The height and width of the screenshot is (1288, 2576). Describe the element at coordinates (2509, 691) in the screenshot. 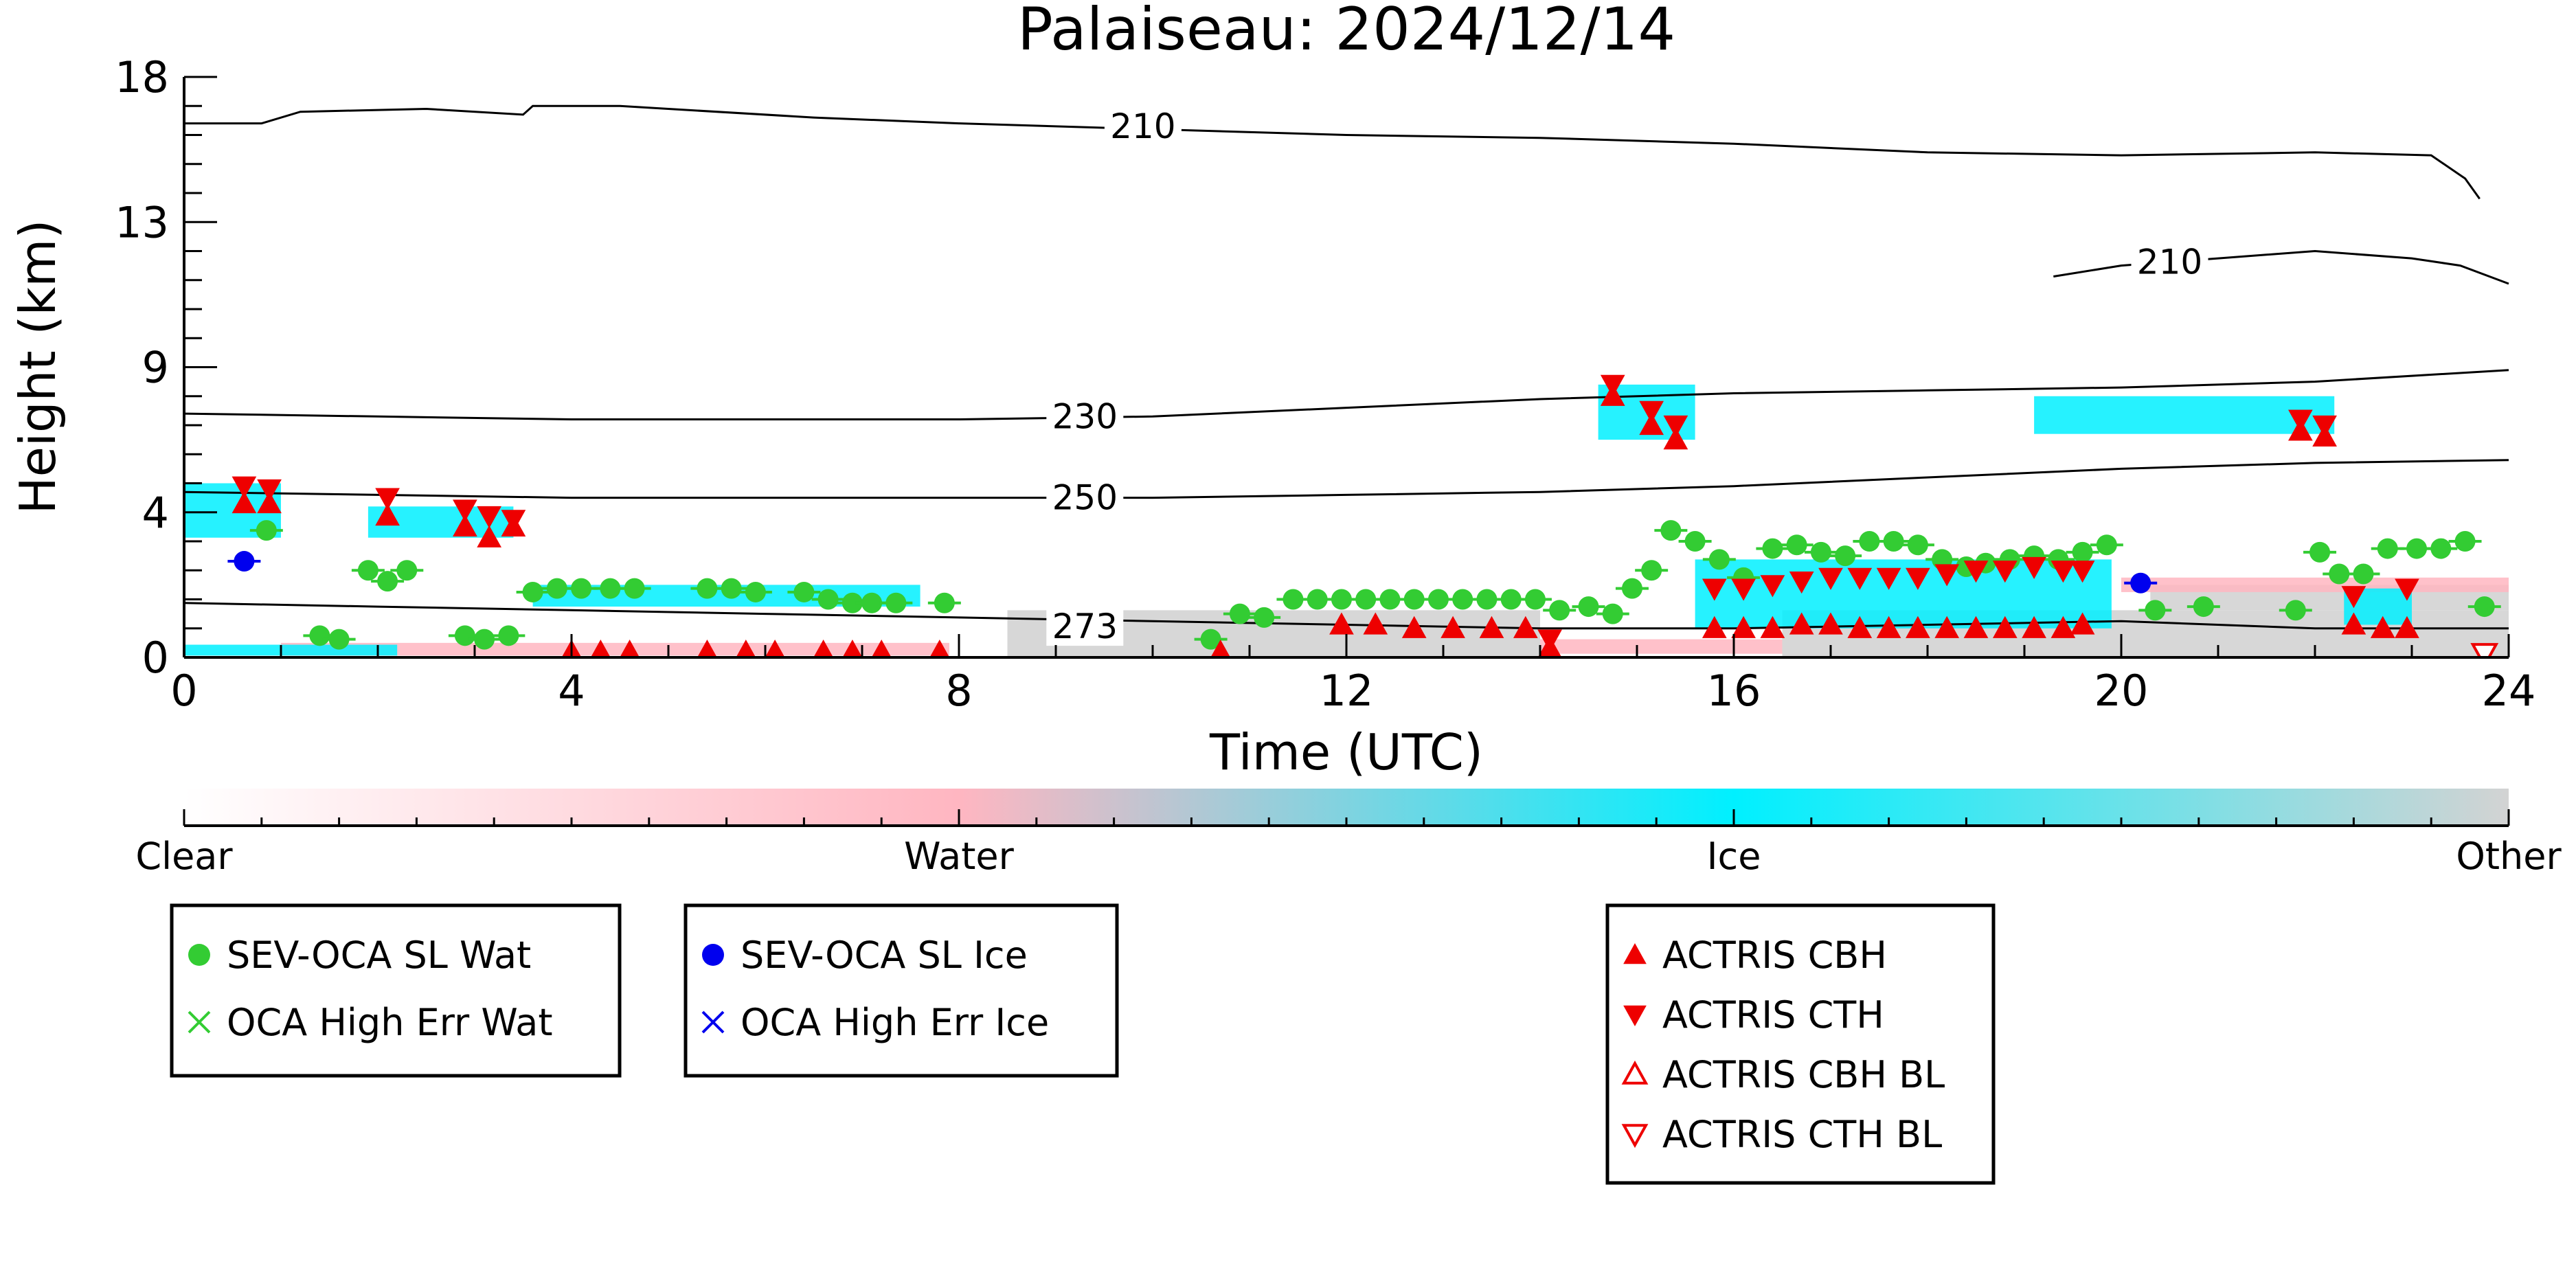

I see `x-tick-label: 24` at that location.